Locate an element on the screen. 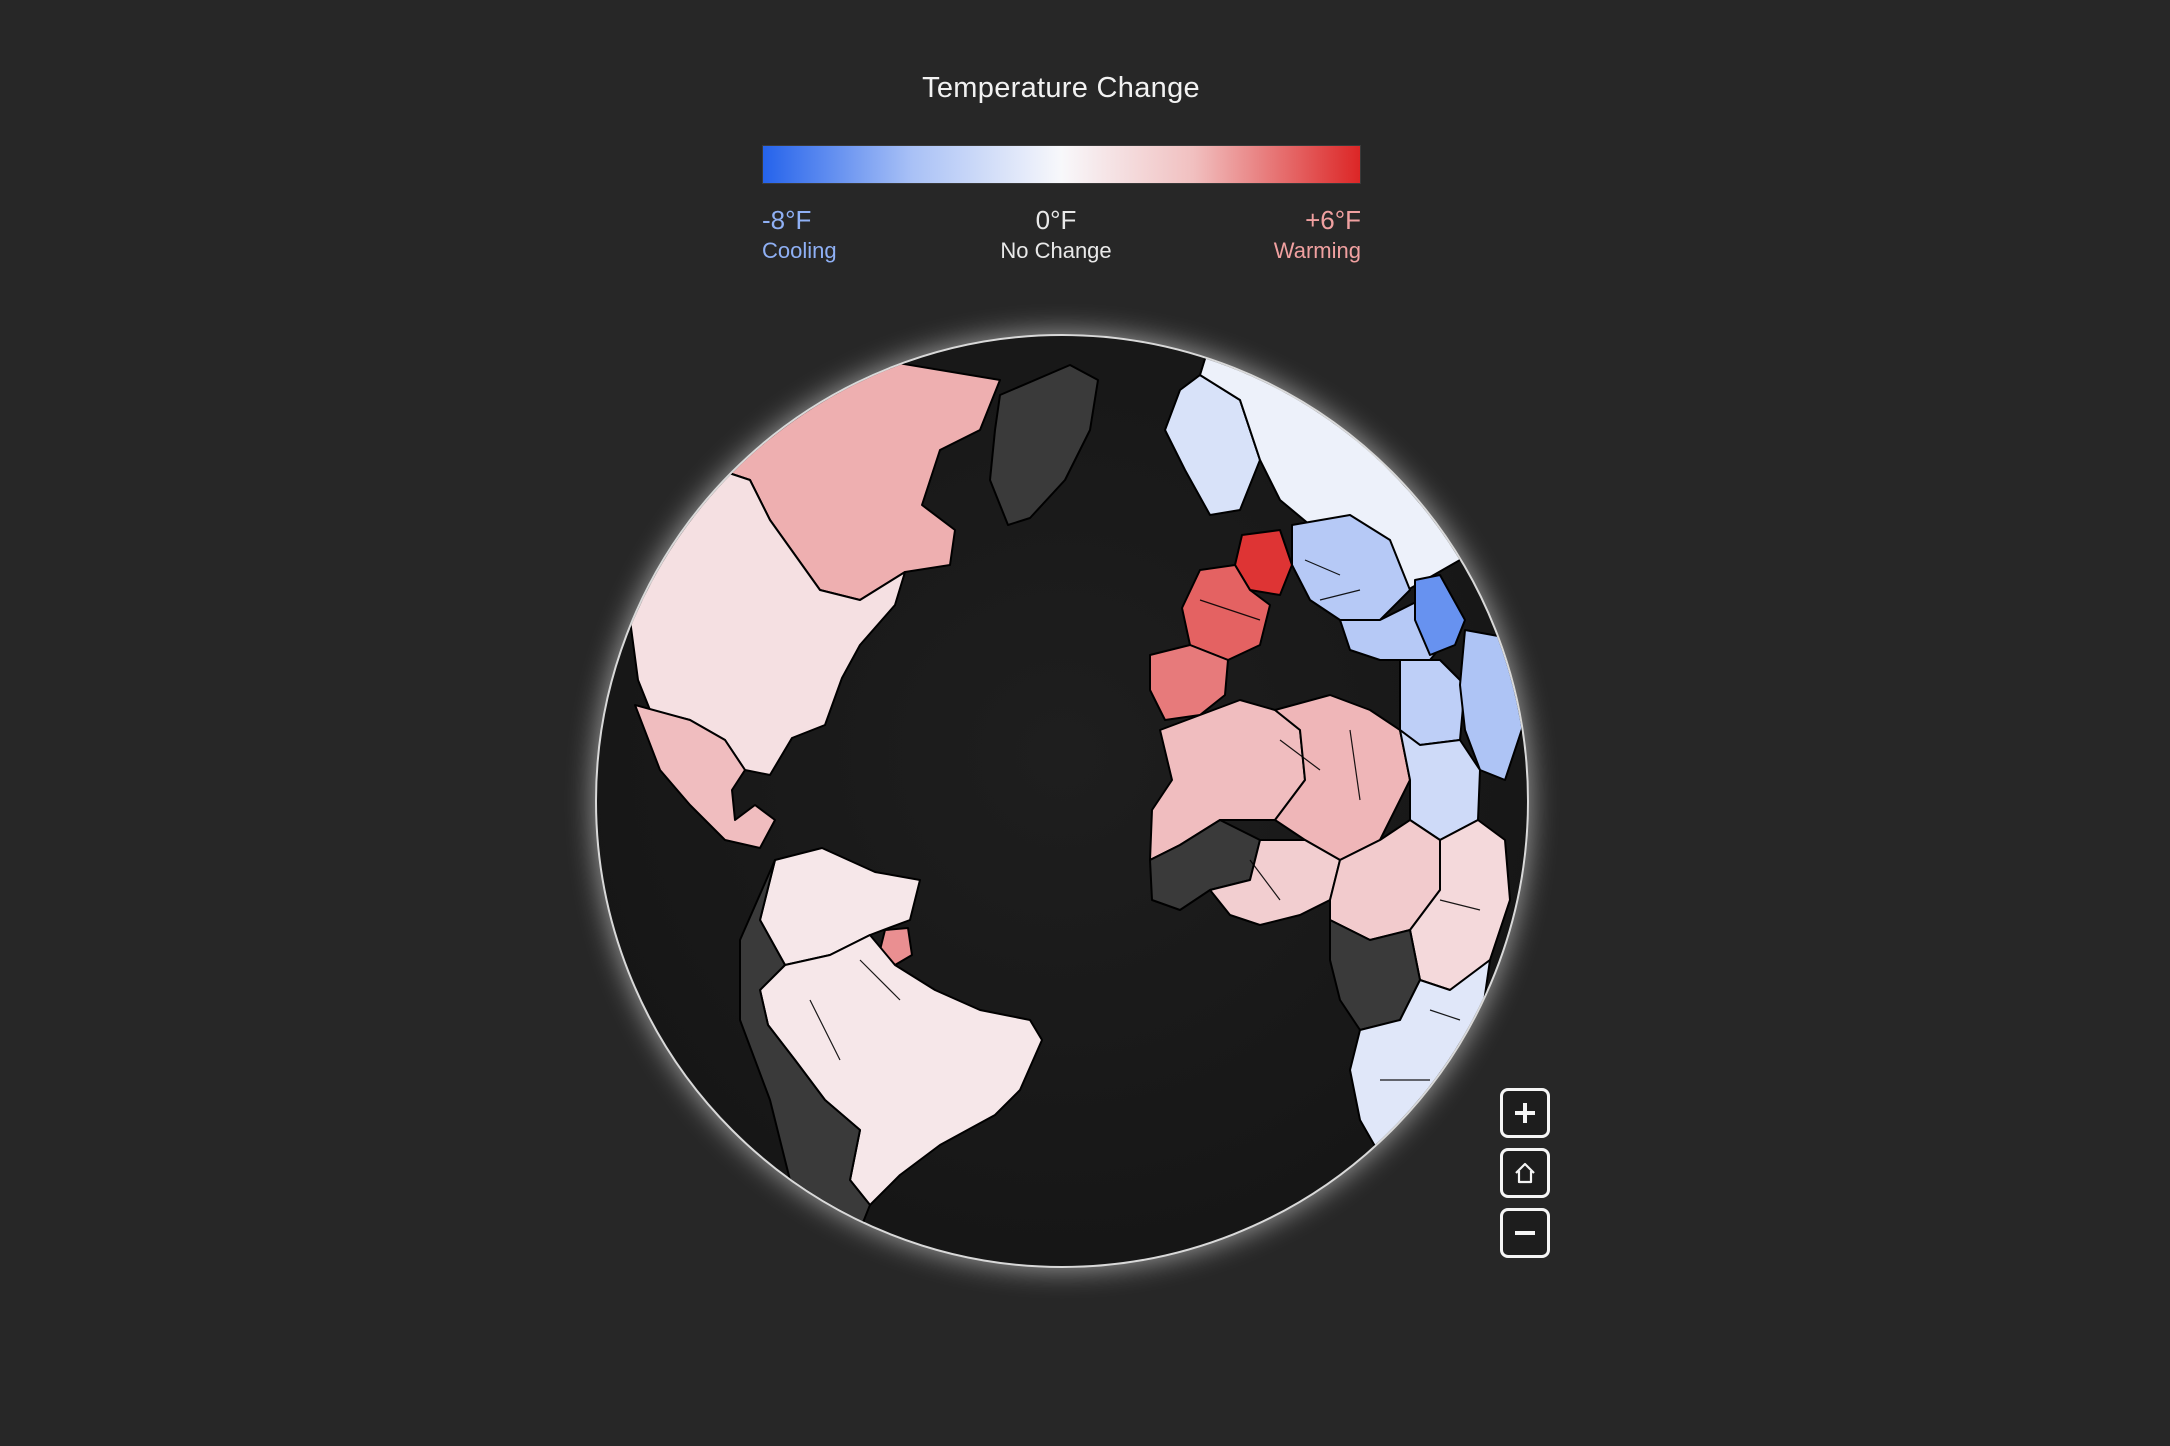 This screenshot has height=1446, width=2170. region-mexico is located at coordinates (705, 776).